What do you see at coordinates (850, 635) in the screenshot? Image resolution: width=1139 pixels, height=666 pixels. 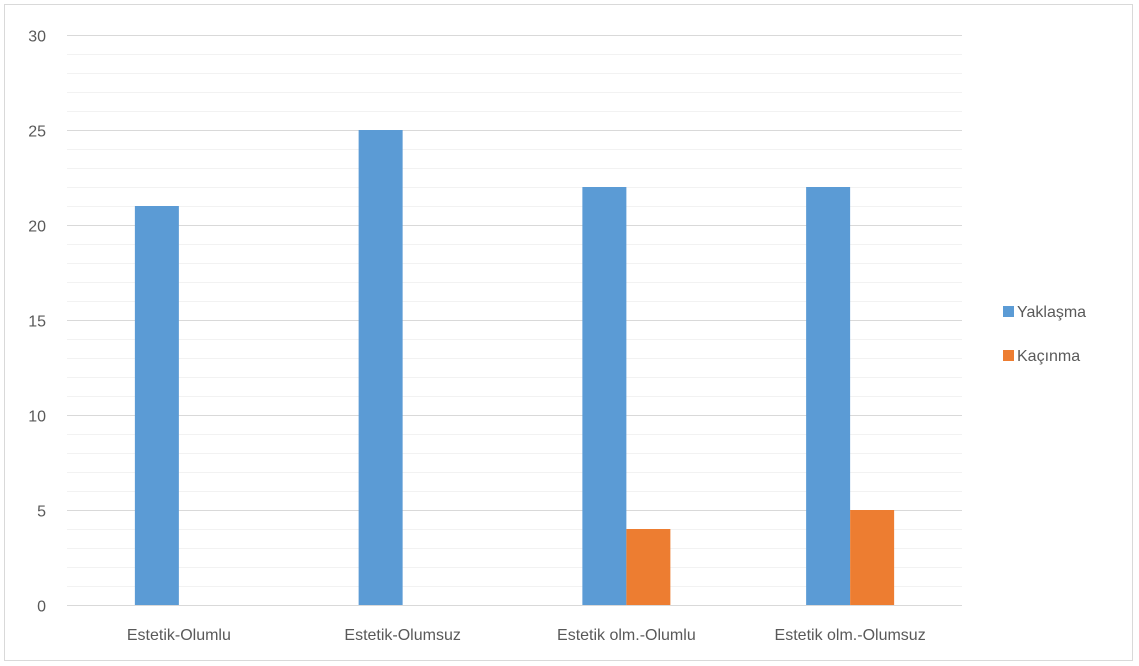 I see `x-tick-label: Estetik olm.-Olumsuz` at bounding box center [850, 635].